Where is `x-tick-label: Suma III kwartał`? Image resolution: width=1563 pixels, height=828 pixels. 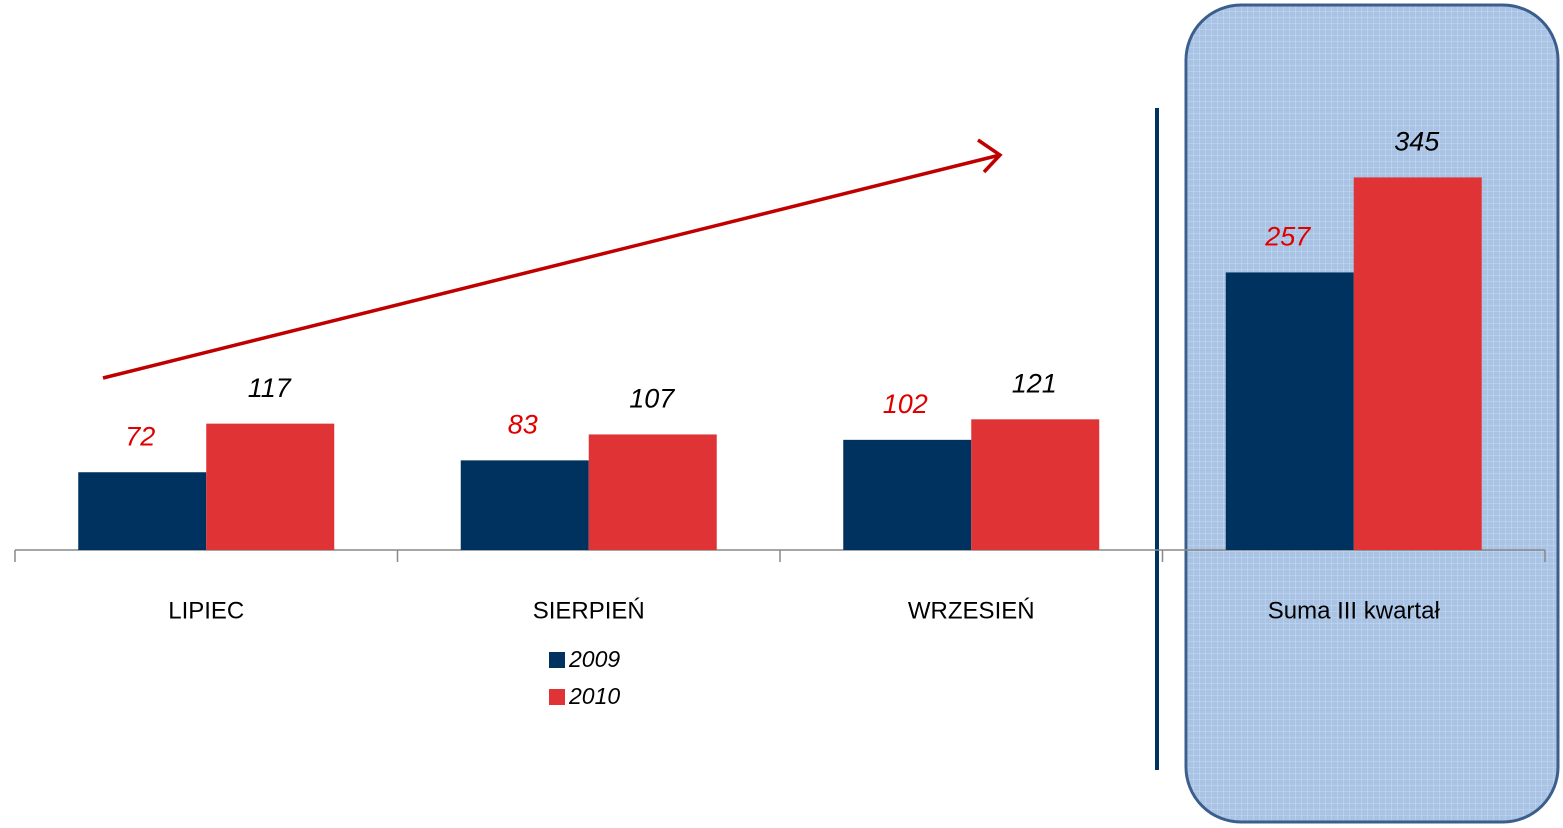 x-tick-label: Suma III kwartał is located at coordinates (1354, 610).